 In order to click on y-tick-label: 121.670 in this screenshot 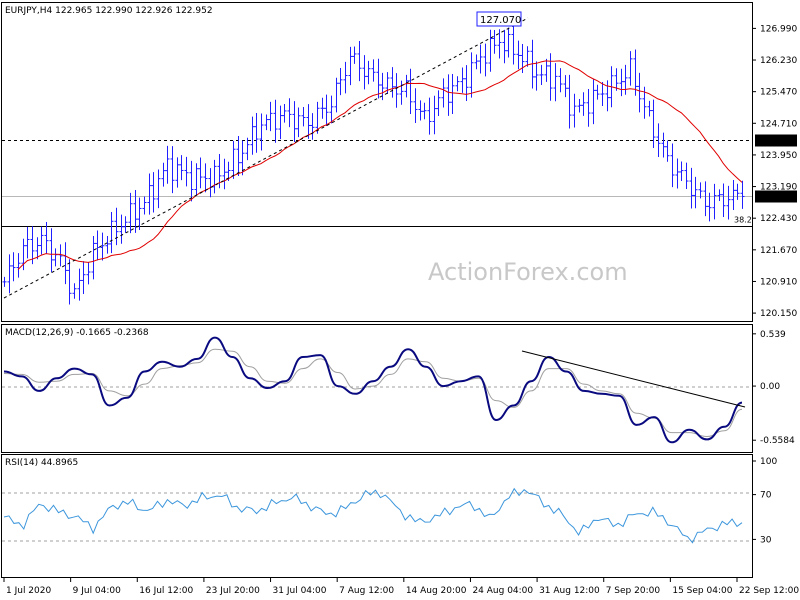, I will do `click(778, 251)`.